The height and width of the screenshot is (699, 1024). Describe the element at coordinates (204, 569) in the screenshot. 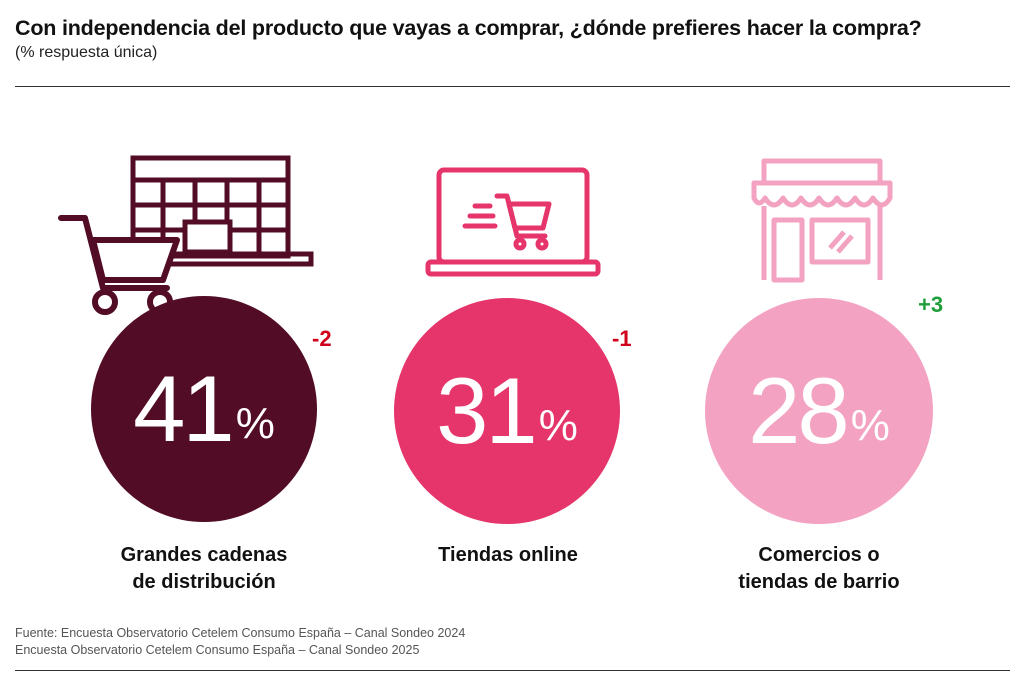

I see `label-grandes-cadenas: Grandes cadenas de distribución` at that location.